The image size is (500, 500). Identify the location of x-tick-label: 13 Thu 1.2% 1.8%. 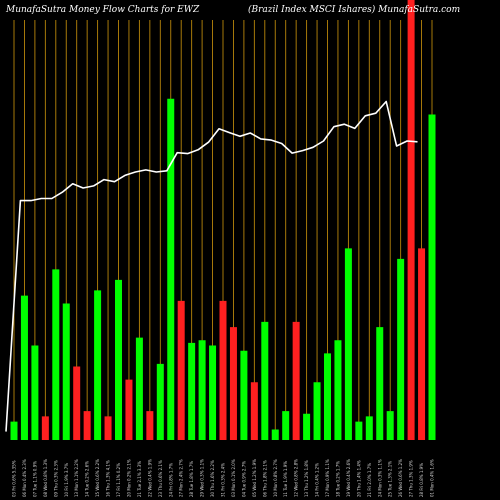
(306, 478).